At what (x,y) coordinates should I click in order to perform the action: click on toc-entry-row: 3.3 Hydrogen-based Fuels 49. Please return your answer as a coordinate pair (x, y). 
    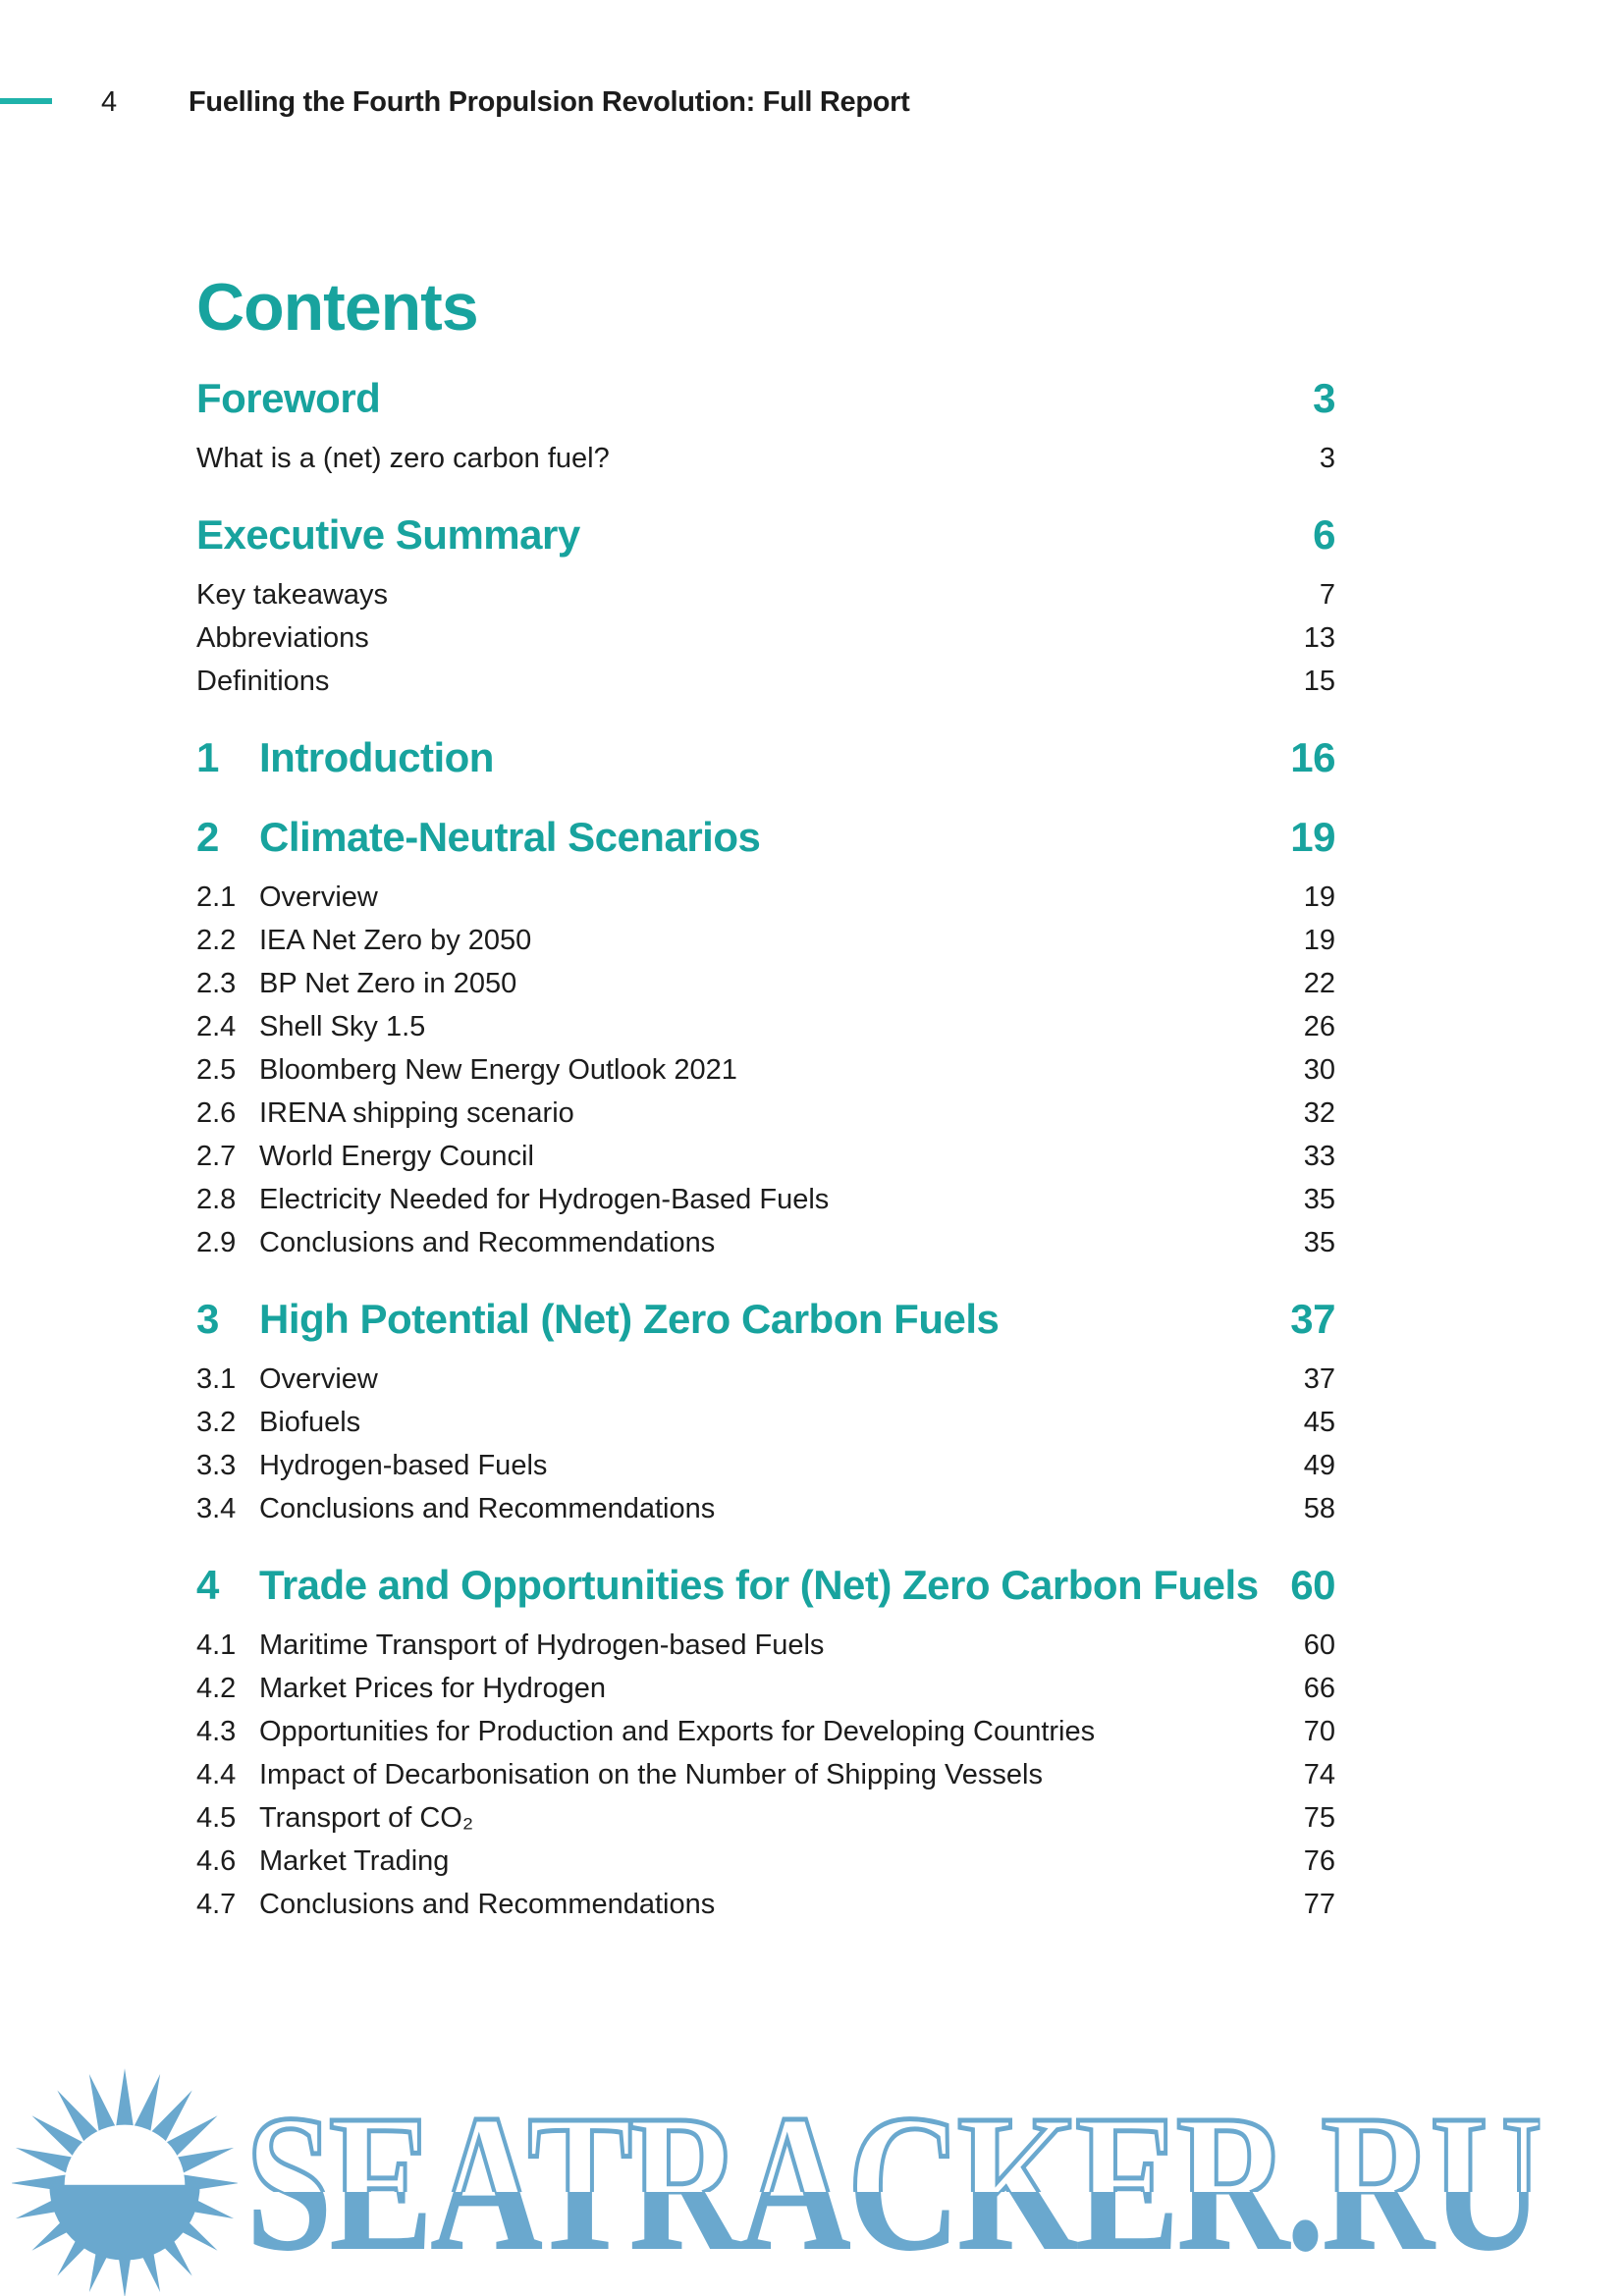
    Looking at the image, I should click on (765, 1465).